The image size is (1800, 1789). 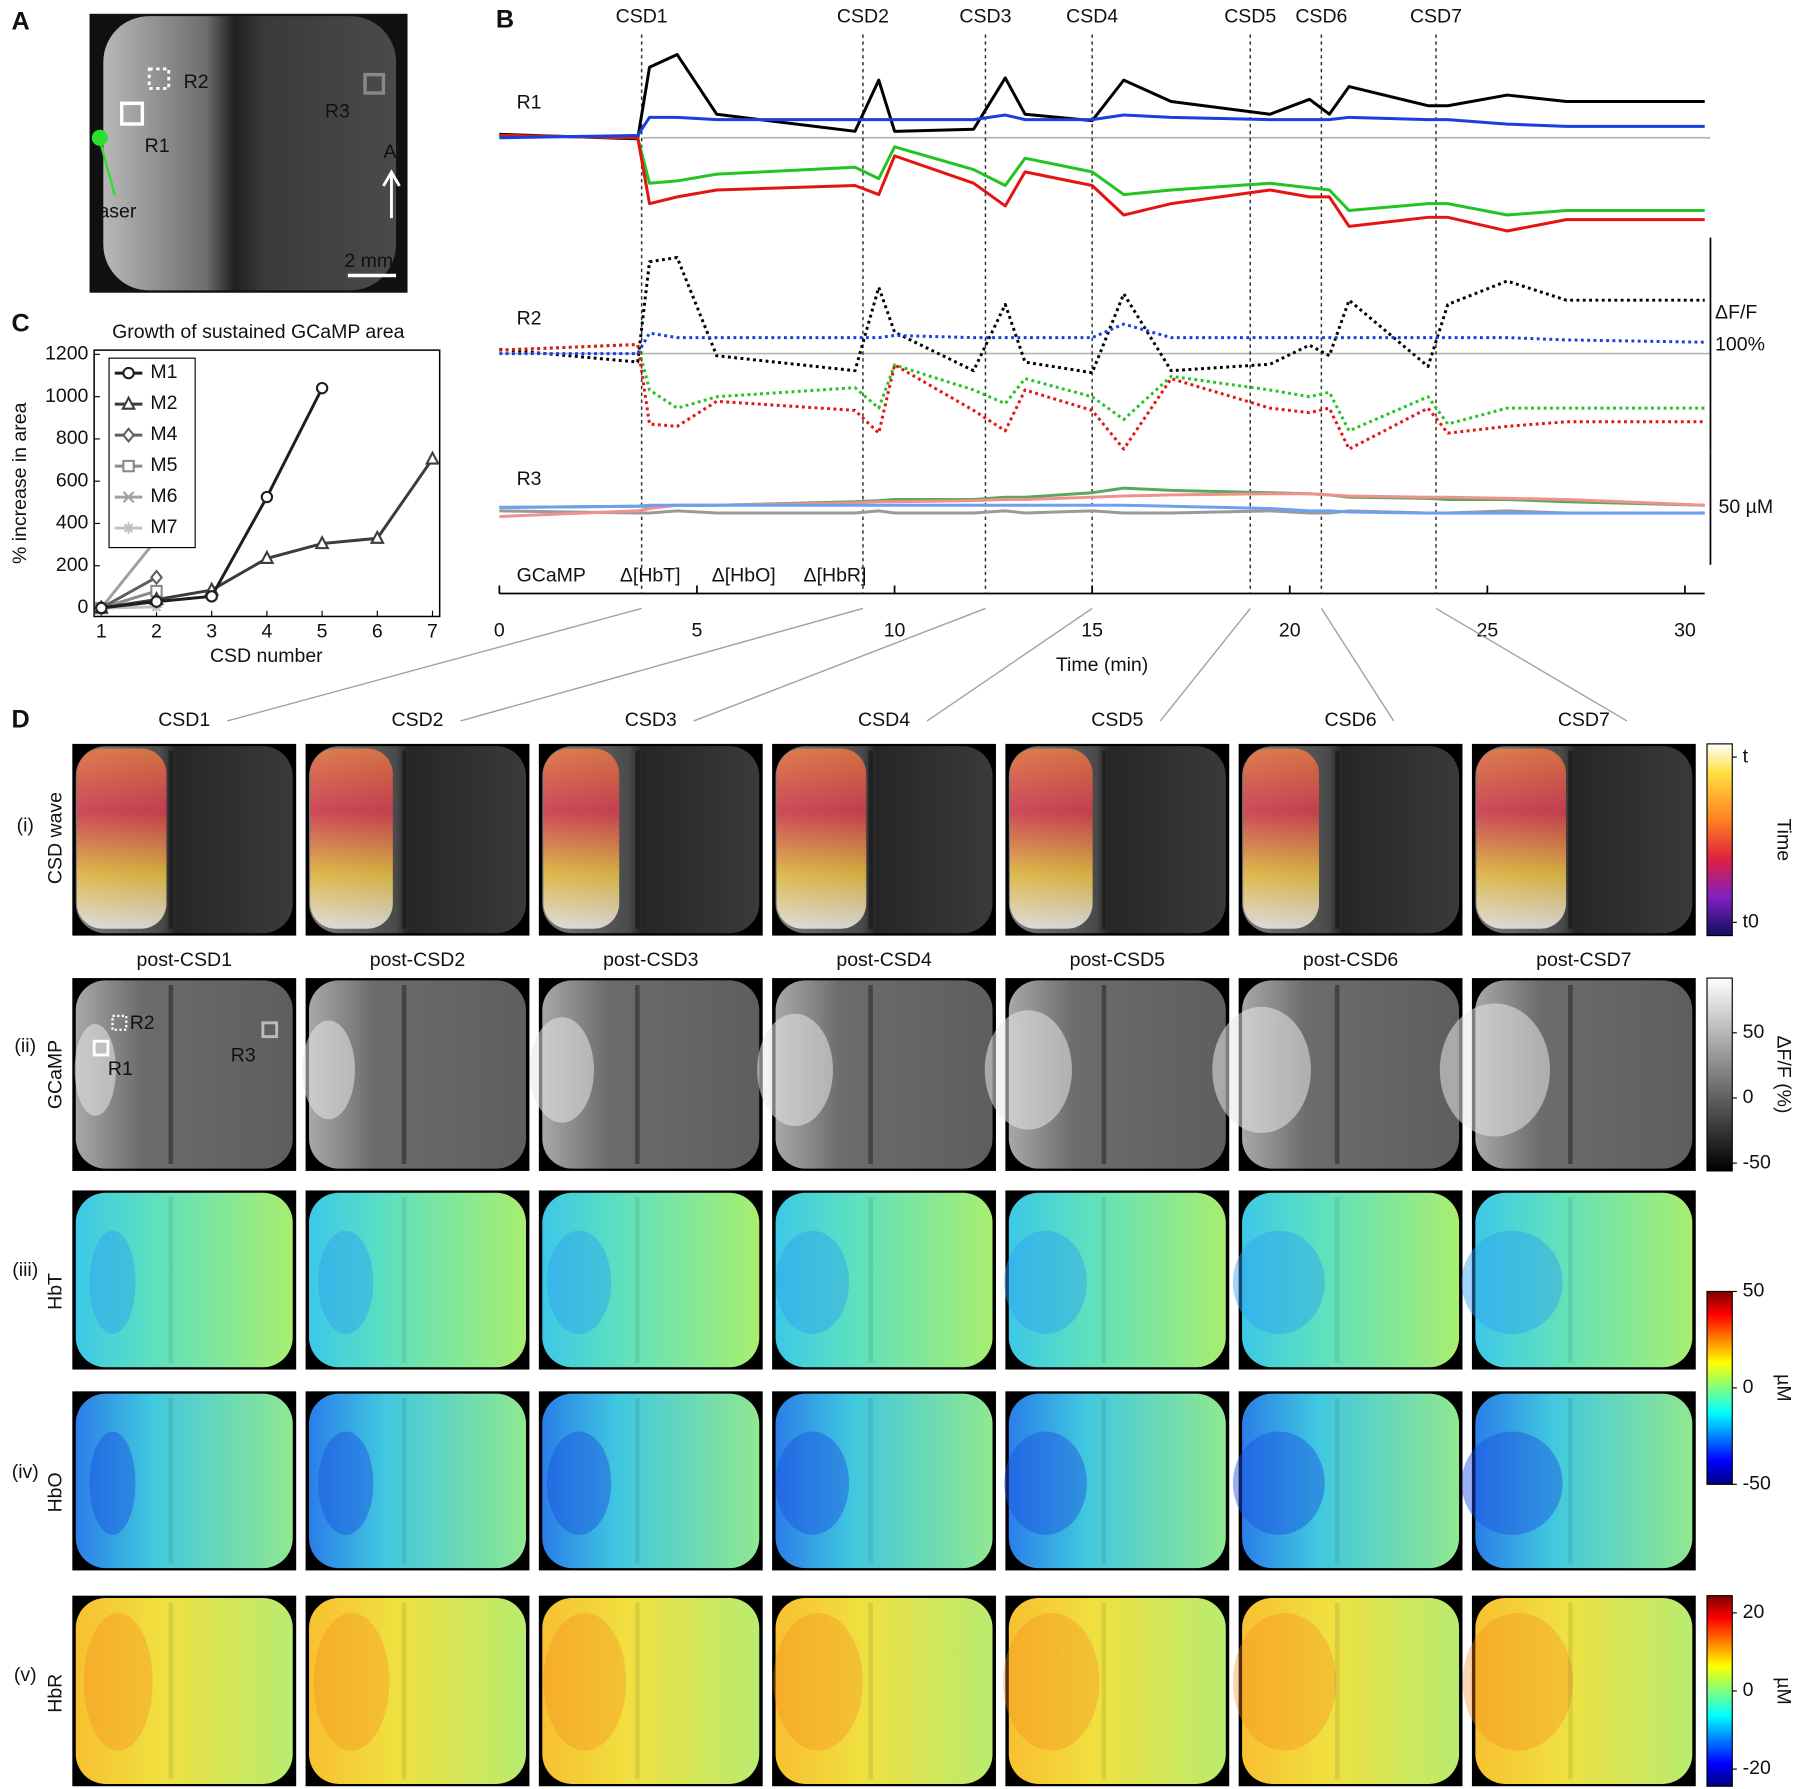 What do you see at coordinates (505, 19) in the screenshot?
I see `panel-label: B` at bounding box center [505, 19].